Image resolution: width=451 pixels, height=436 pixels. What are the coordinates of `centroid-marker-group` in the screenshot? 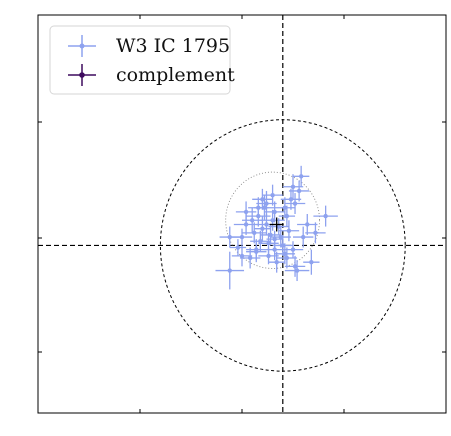 It's located at (276, 224).